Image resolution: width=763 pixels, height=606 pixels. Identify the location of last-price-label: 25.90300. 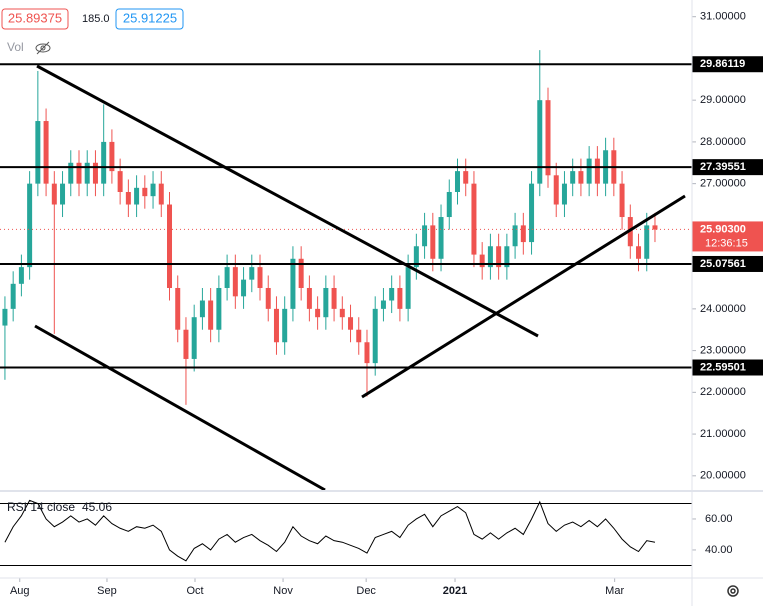
(723, 229).